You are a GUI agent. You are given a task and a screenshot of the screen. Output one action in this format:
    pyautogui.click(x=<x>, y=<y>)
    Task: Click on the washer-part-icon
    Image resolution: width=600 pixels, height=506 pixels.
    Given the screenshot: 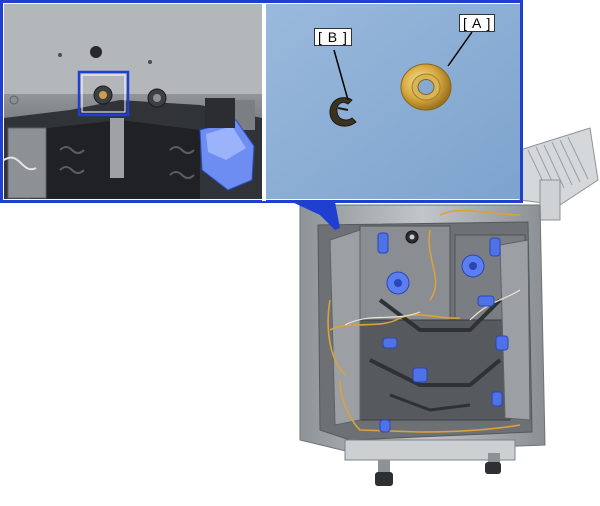 What is the action you would take?
    pyautogui.click(x=426, y=87)
    